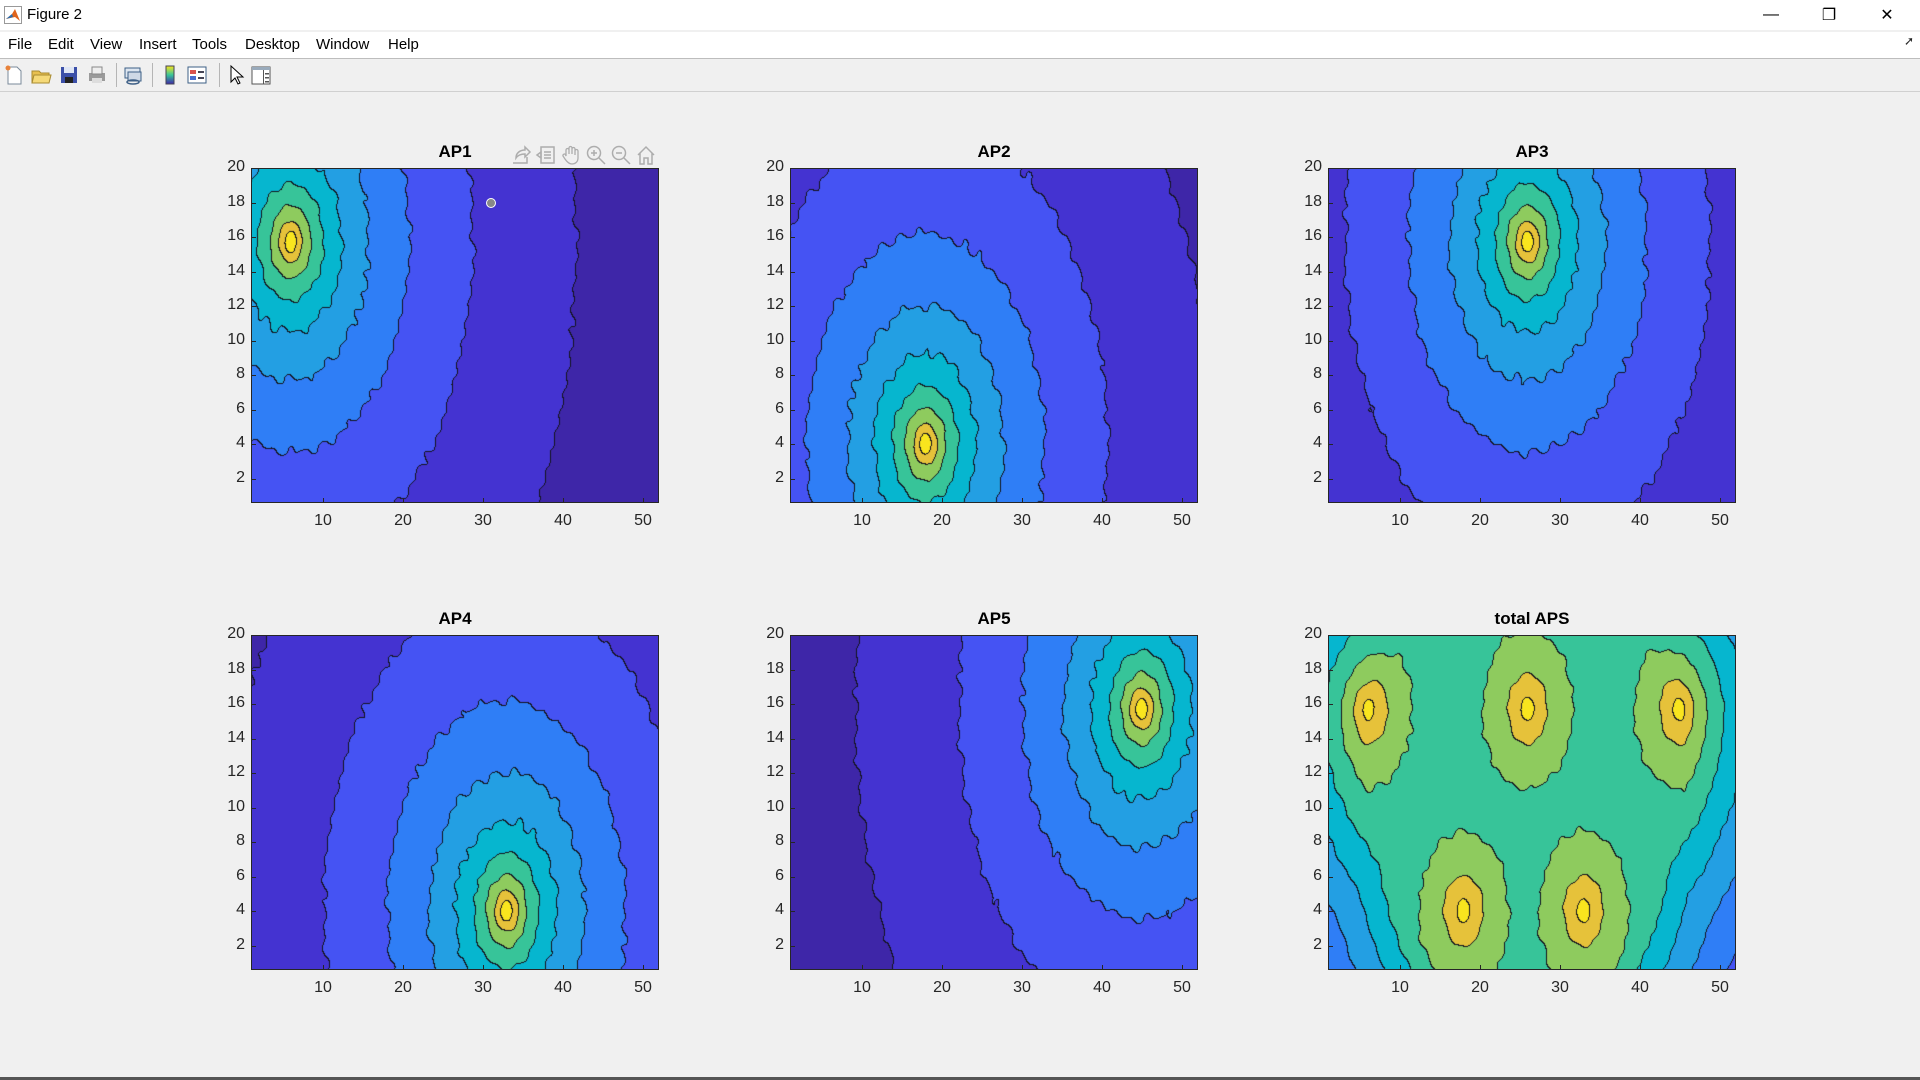  Describe the element at coordinates (116, 75) in the screenshot. I see `toolbar-separator` at that location.